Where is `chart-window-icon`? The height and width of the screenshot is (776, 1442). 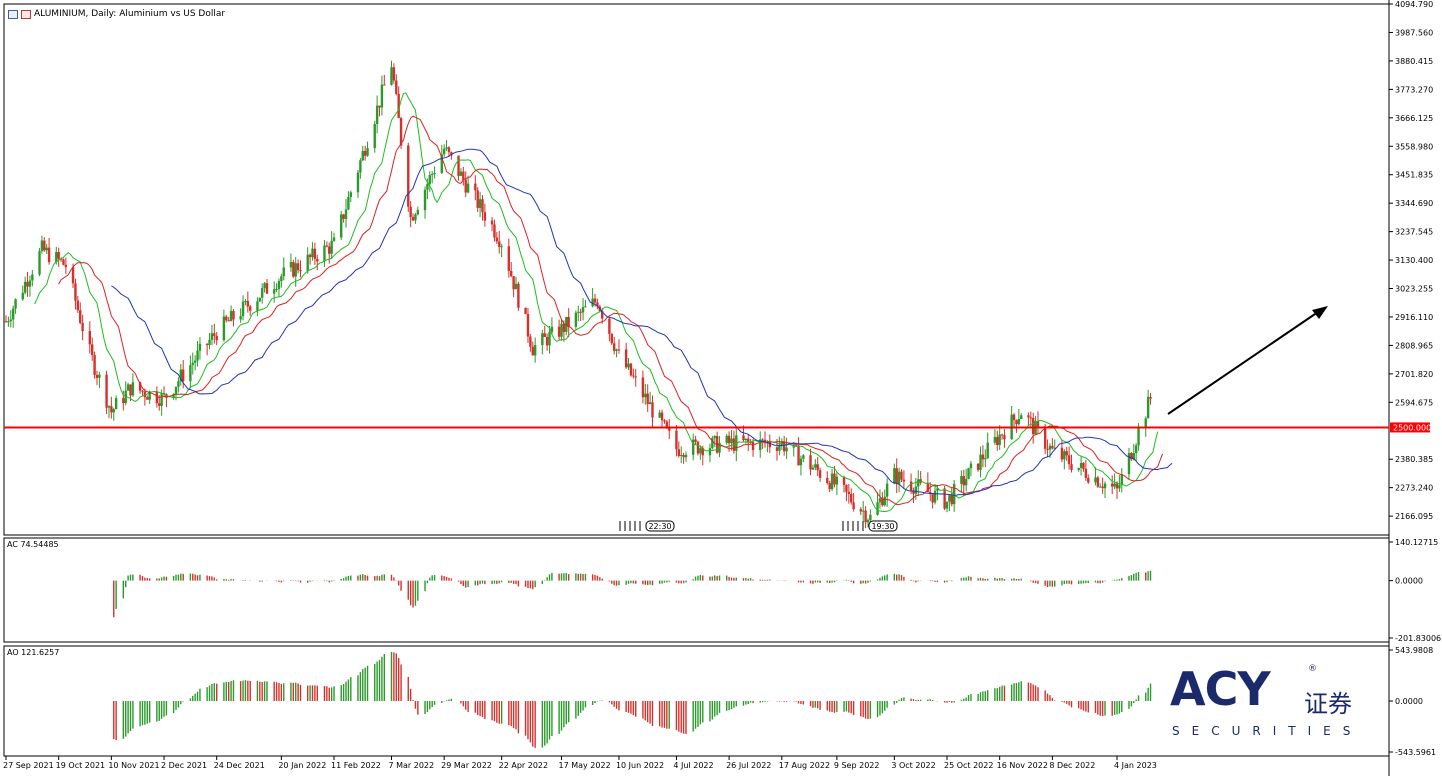
chart-window-icon is located at coordinates (13, 14).